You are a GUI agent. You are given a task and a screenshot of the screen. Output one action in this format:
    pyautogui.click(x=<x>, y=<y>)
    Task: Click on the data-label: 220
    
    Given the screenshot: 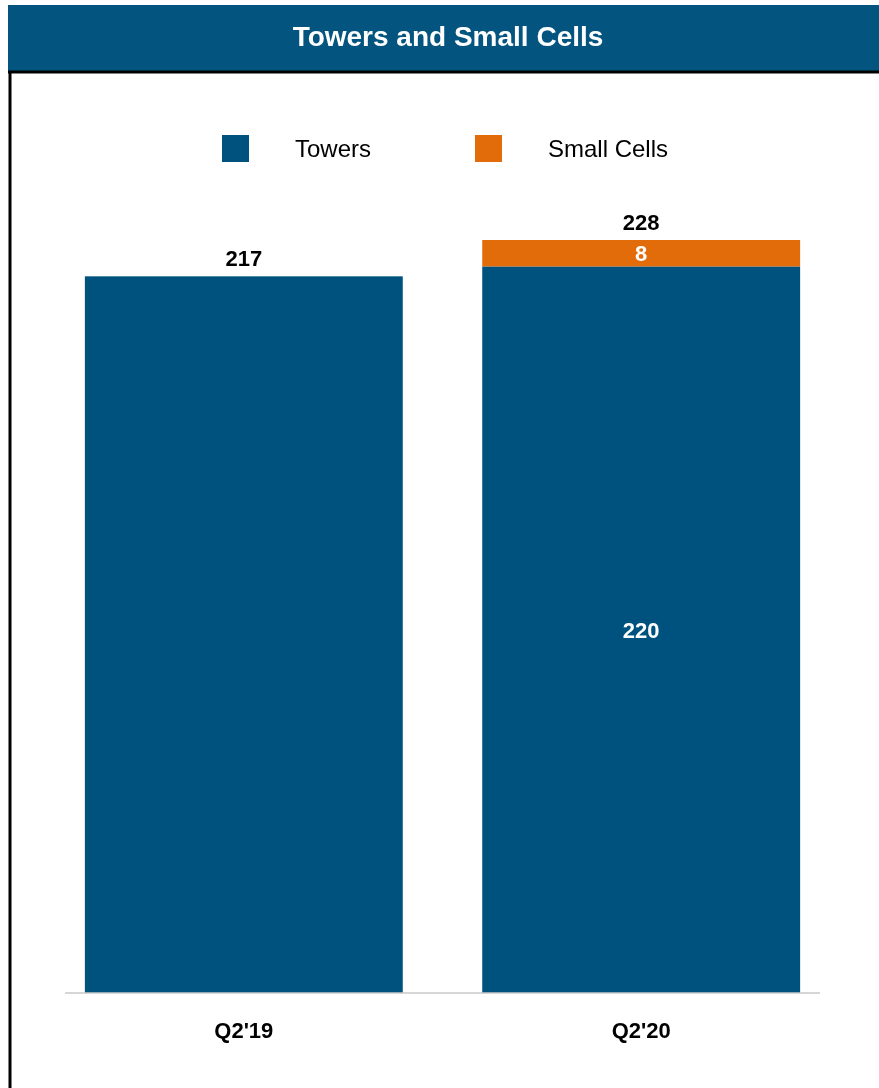 What is the action you would take?
    pyautogui.click(x=641, y=630)
    